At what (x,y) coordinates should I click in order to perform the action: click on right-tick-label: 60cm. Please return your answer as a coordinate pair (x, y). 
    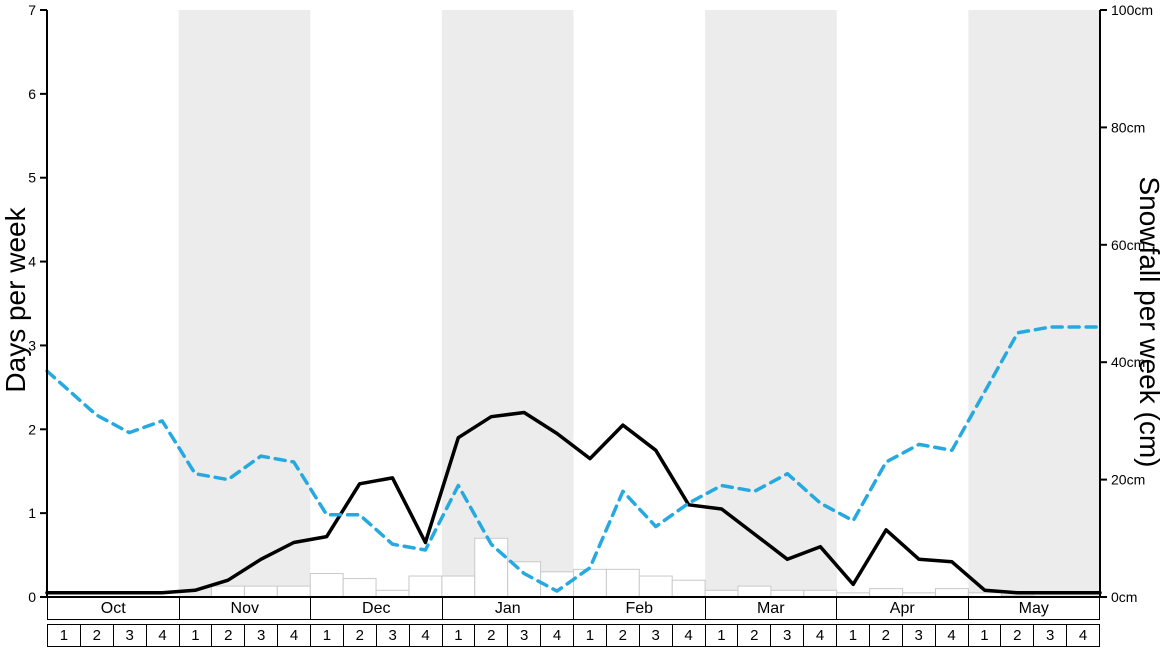
    Looking at the image, I should click on (1128, 245).